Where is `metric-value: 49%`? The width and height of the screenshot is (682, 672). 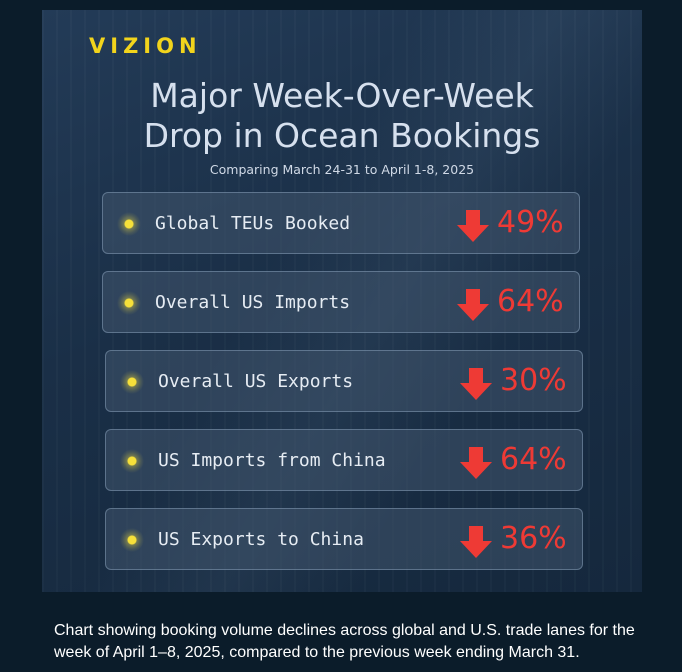
metric-value: 49% is located at coordinates (530, 222).